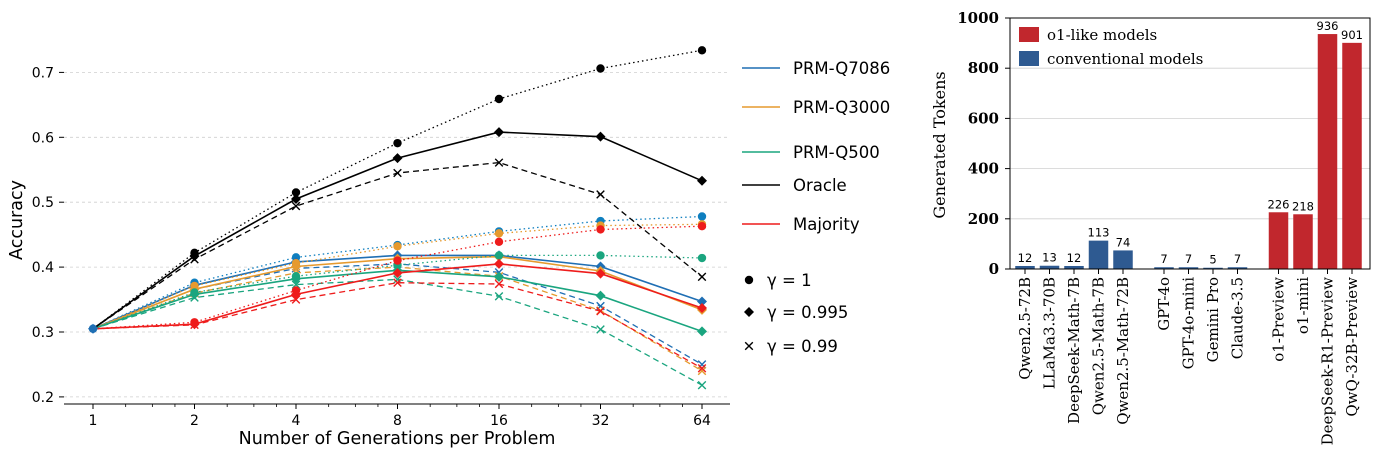 The width and height of the screenshot is (1389, 453). What do you see at coordinates (1074, 258) in the screenshot?
I see `value-label-deepseek-math-7b: 12` at bounding box center [1074, 258].